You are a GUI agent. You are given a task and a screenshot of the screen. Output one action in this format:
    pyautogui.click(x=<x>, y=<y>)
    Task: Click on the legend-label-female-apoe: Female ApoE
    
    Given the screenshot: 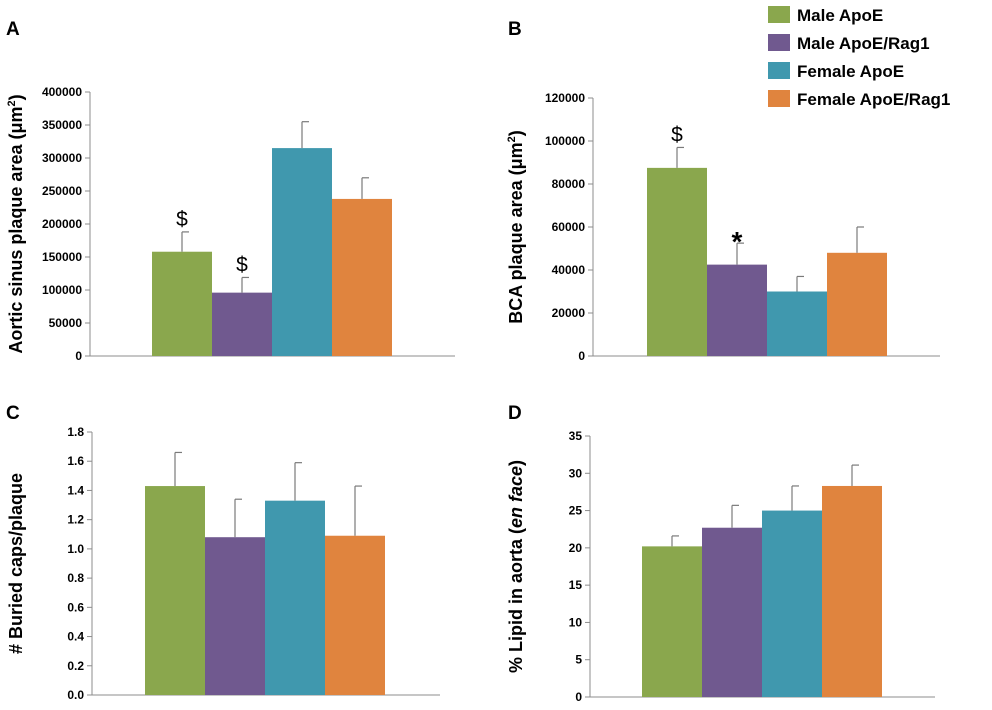 What is the action you would take?
    pyautogui.click(x=850, y=71)
    